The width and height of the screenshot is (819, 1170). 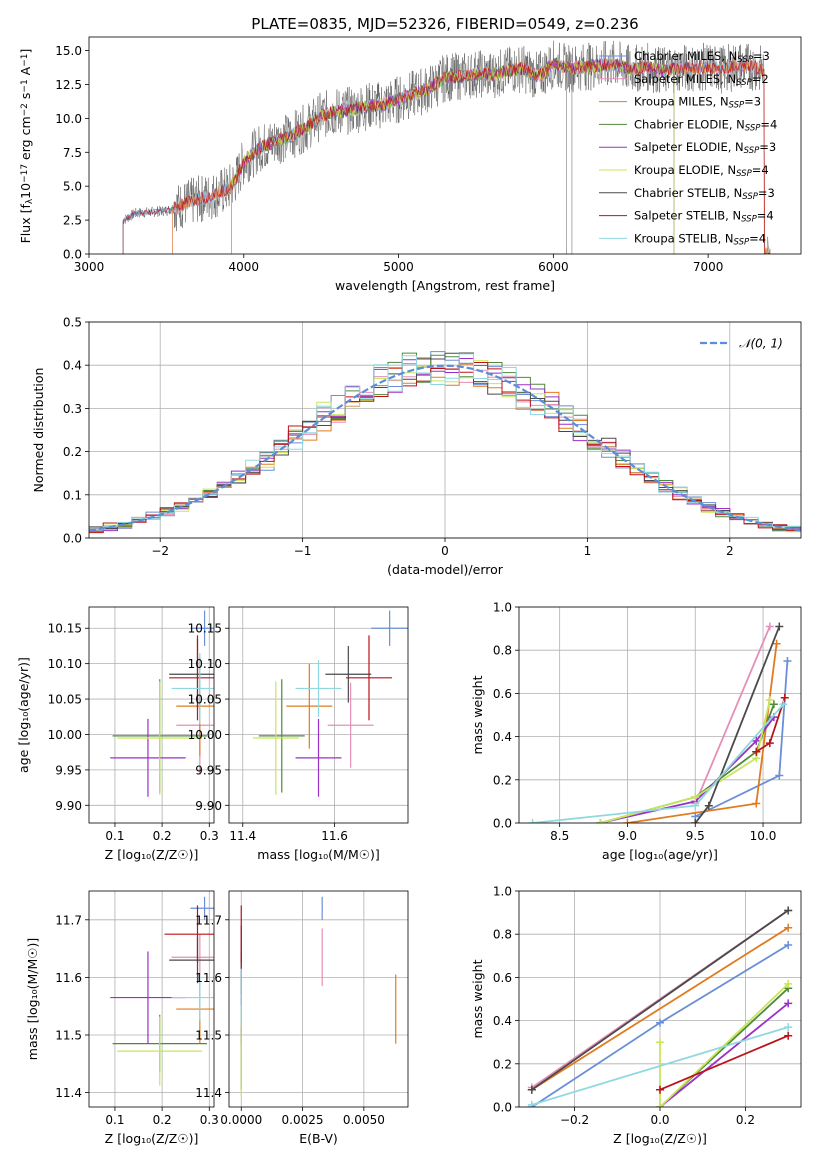 What do you see at coordinates (26, 146) in the screenshot?
I see `y-axis-label: Flux [fλ10−17 erg cm−2 s−1 A−1]` at bounding box center [26, 146].